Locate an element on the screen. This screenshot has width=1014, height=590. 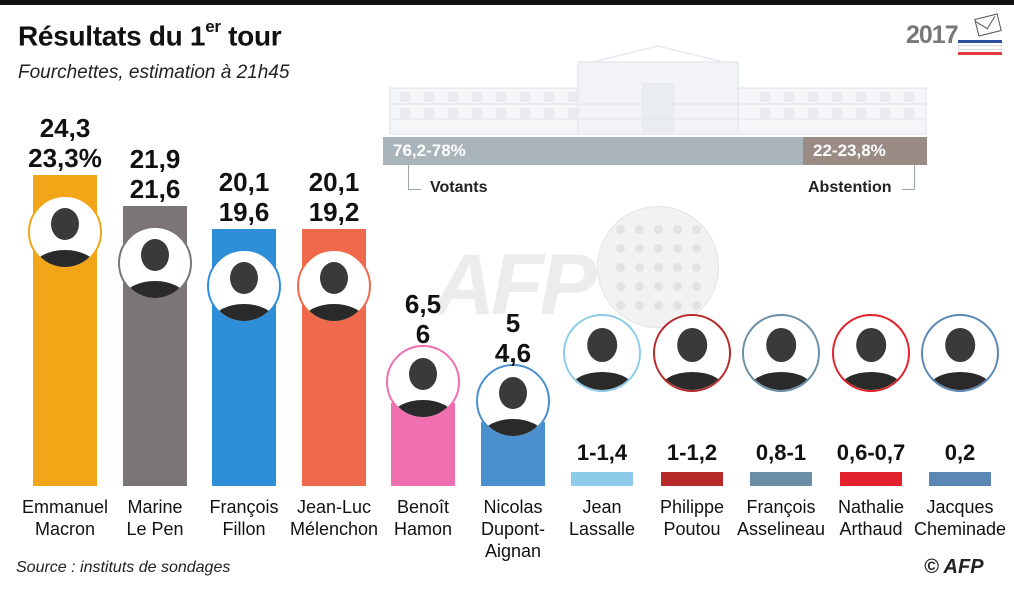
value-label-bottom: 23,3% is located at coordinates (65, 158).